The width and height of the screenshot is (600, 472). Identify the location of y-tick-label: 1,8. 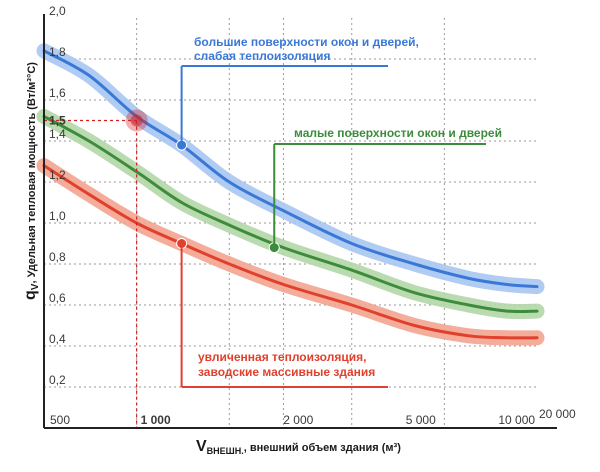
(57, 52).